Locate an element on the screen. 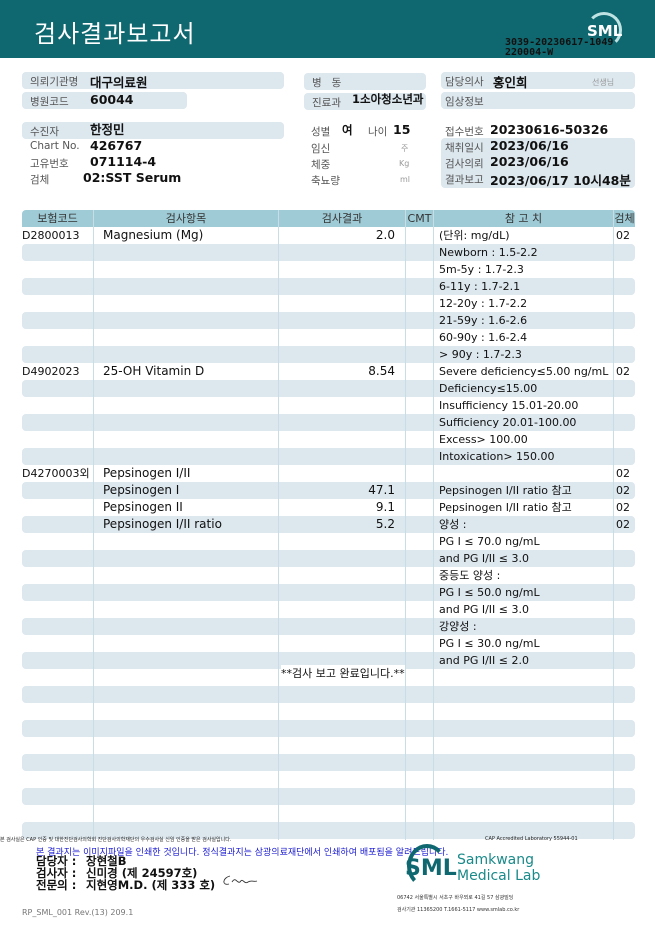 This screenshot has height=925, width=655. table-row: PG I ≤ 50.0 ng/mL is located at coordinates (328, 592).